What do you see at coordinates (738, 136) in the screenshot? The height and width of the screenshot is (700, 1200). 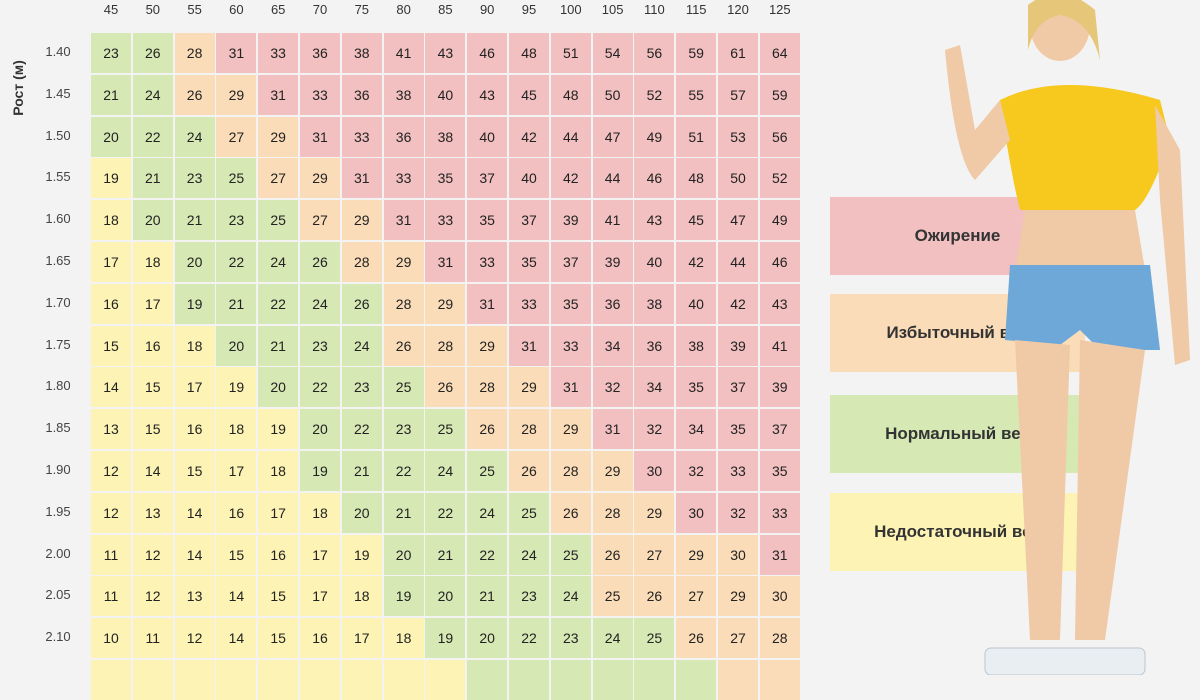 I see `bmi-cell: 53` at bounding box center [738, 136].